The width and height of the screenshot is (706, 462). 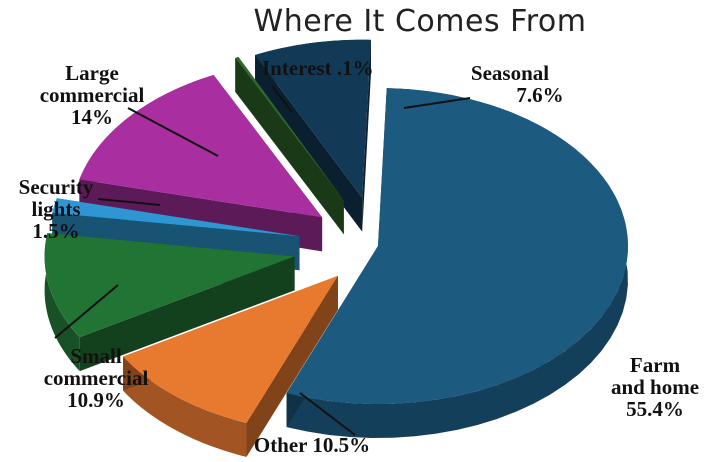 What do you see at coordinates (420, 21) in the screenshot?
I see `chart-title: Where It Comes From` at bounding box center [420, 21].